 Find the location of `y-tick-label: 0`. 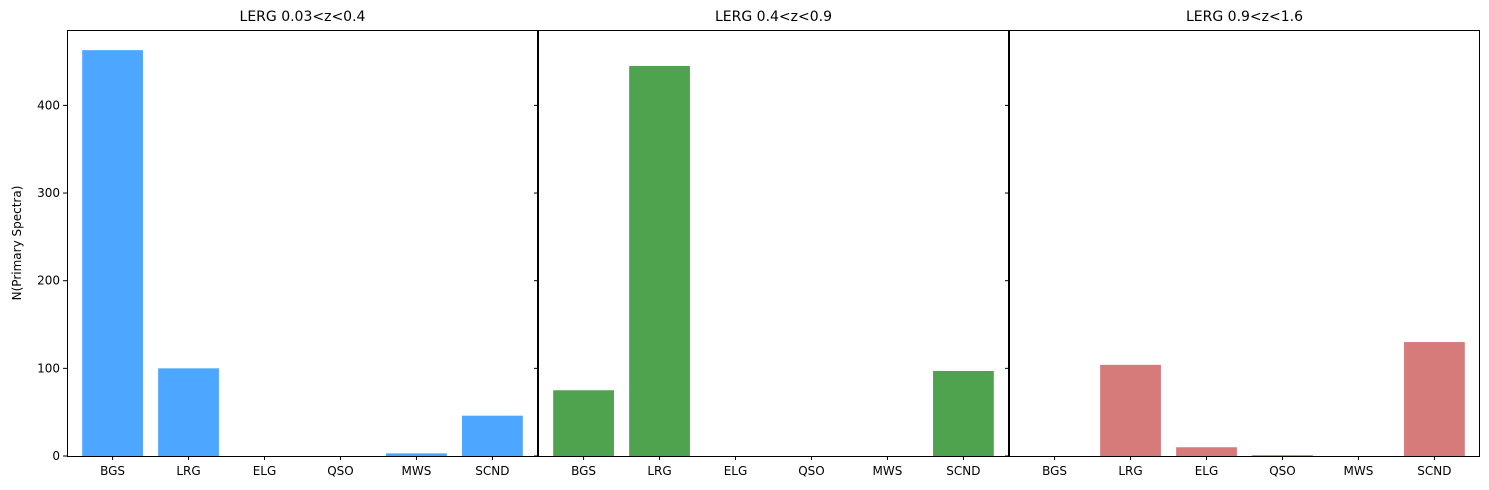

y-tick-label: 0 is located at coordinates (56, 456).